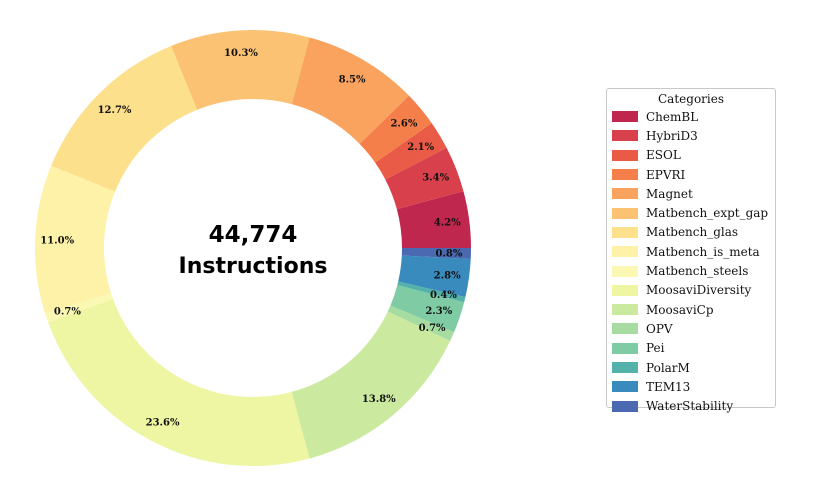 This screenshot has width=831, height=478. I want to click on legend-label: WaterStability, so click(690, 406).